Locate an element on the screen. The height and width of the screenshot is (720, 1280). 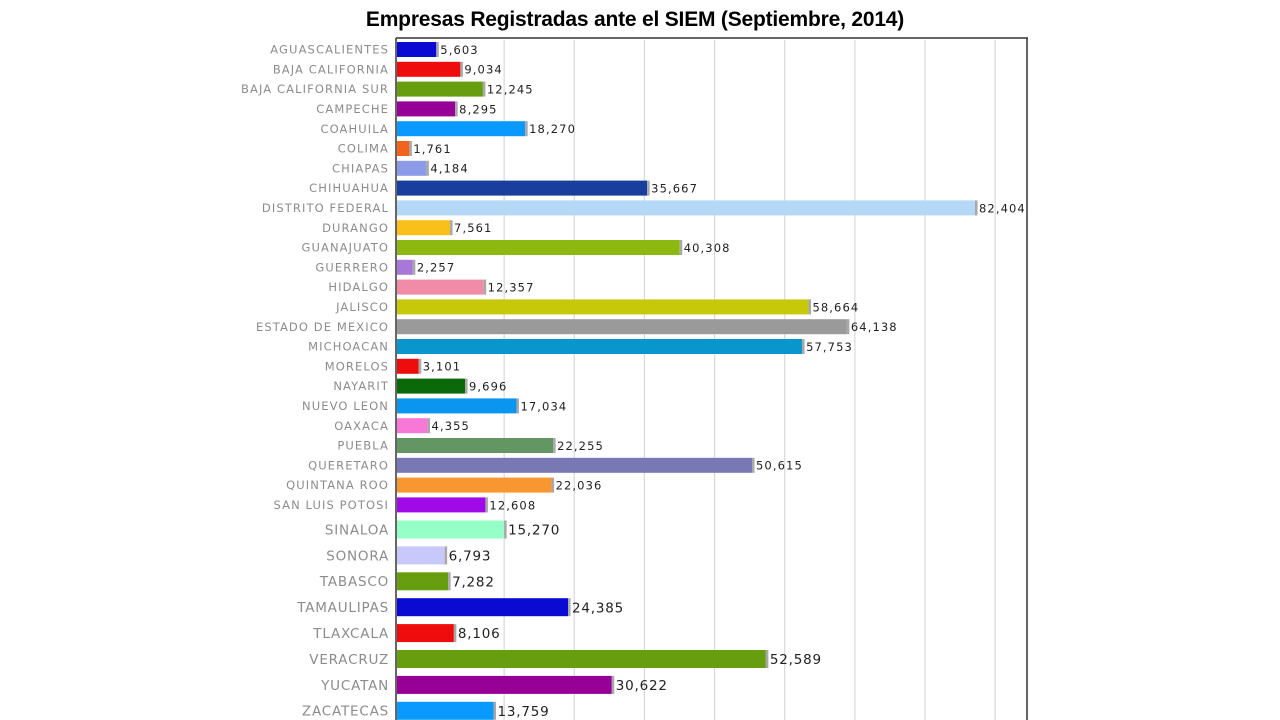
value-label: 12,357 is located at coordinates (511, 287).